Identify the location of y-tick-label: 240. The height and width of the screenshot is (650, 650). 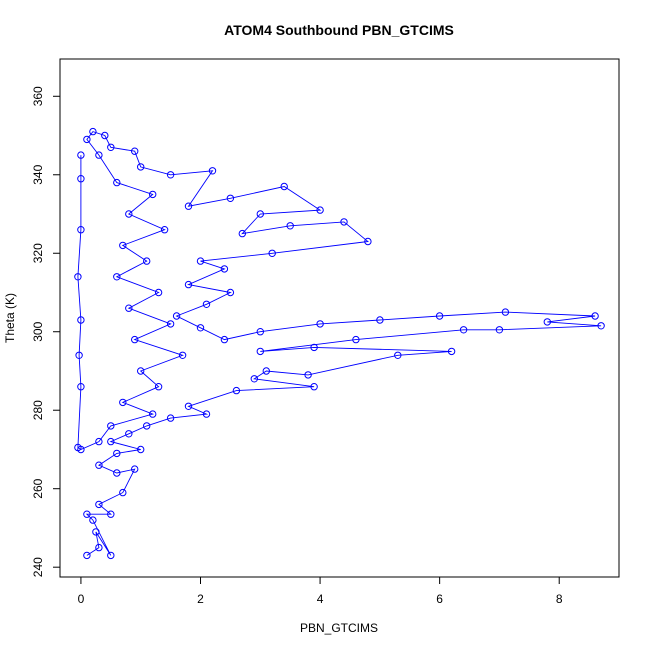
(38, 567).